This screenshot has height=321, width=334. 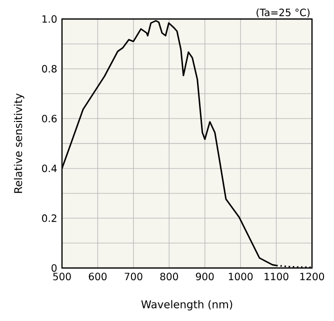 What do you see at coordinates (97, 276) in the screenshot?
I see `x-tick-label: 600` at bounding box center [97, 276].